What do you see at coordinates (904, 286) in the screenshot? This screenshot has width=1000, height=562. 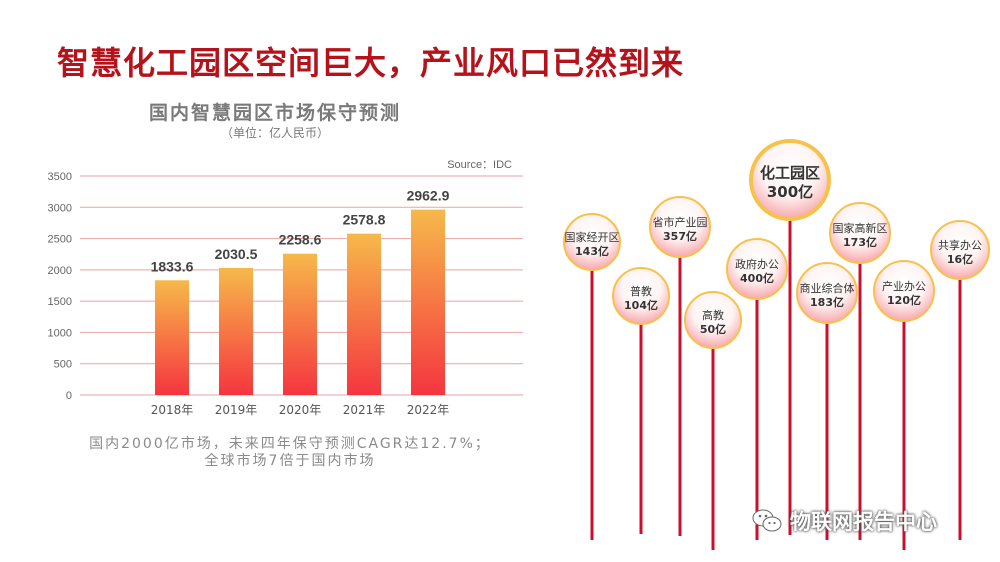 I see `segment-name: 产业办公` at bounding box center [904, 286].